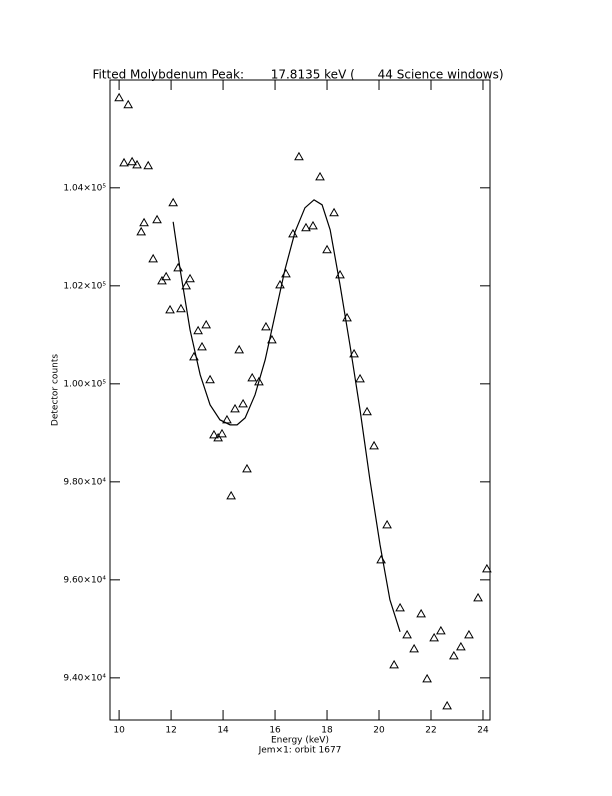  Describe the element at coordinates (300, 751) in the screenshot. I see `subtitle: Jem×1: orbit 1677` at that location.